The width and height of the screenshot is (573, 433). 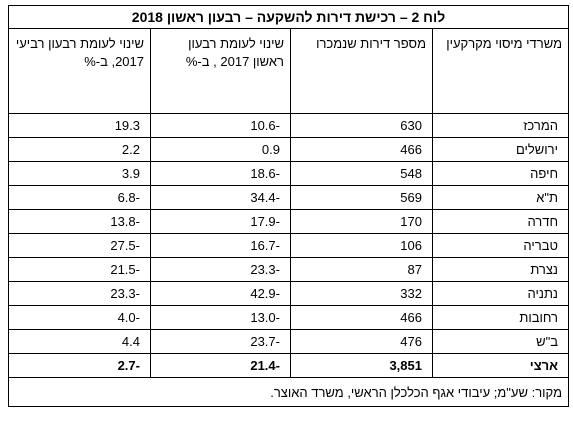 I want to click on total-row: ארצי 3,851 -21.4 -2.7, so click(x=288, y=365).